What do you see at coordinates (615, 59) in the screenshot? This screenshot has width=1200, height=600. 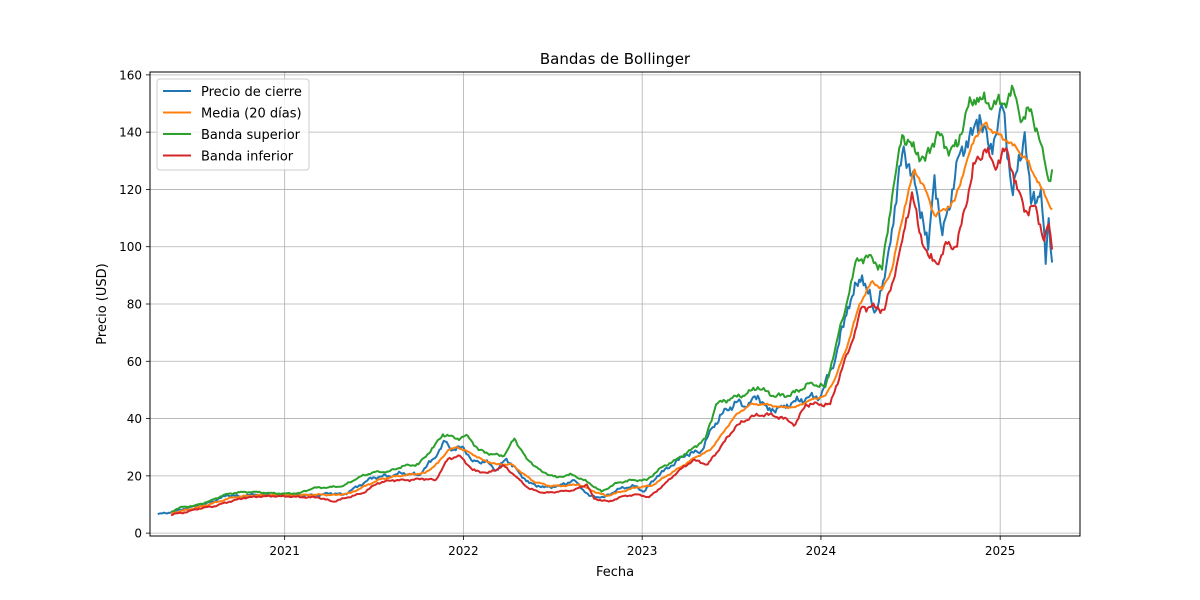 I see `chart-title: Bandas de Bollinger` at bounding box center [615, 59].